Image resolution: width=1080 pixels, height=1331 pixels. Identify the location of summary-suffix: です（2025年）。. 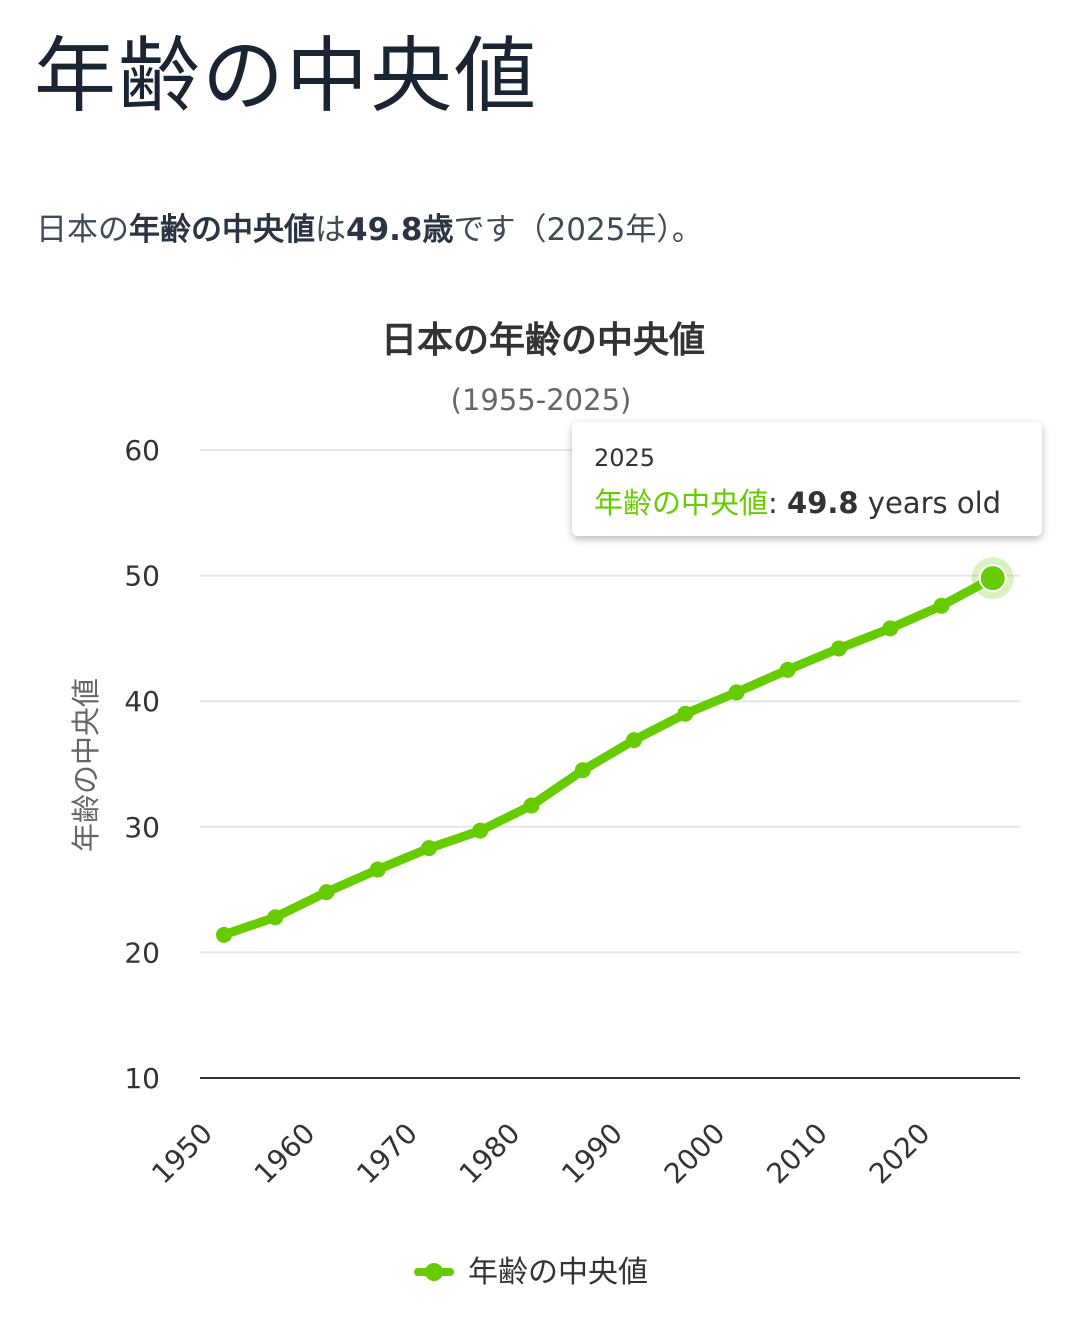
(578, 230).